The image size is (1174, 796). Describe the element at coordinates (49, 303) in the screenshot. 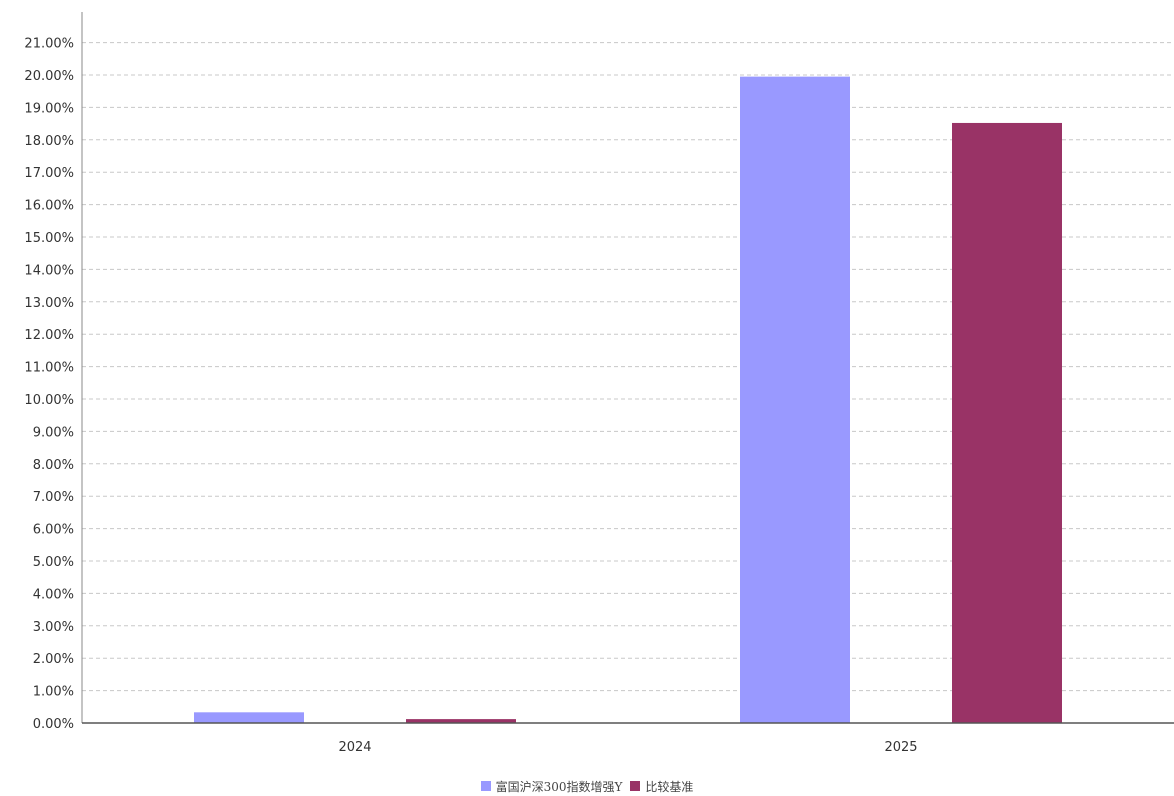

I see `y-tick-label: 13.00%` at that location.